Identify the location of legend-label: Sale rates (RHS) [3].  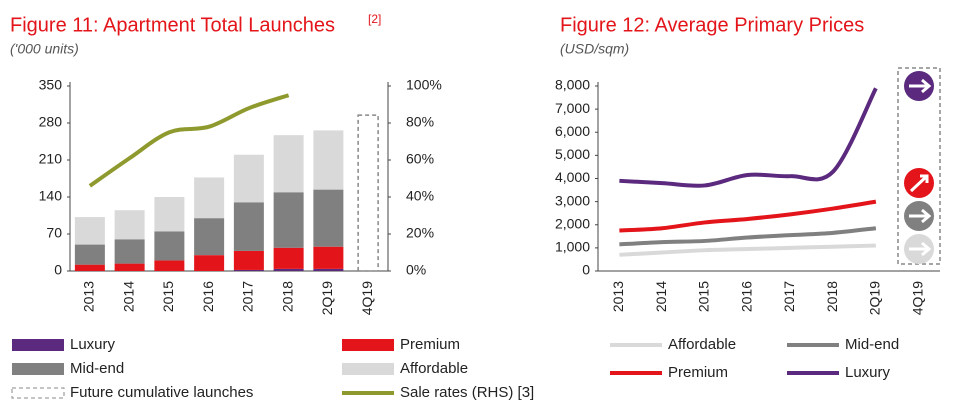
(467, 392).